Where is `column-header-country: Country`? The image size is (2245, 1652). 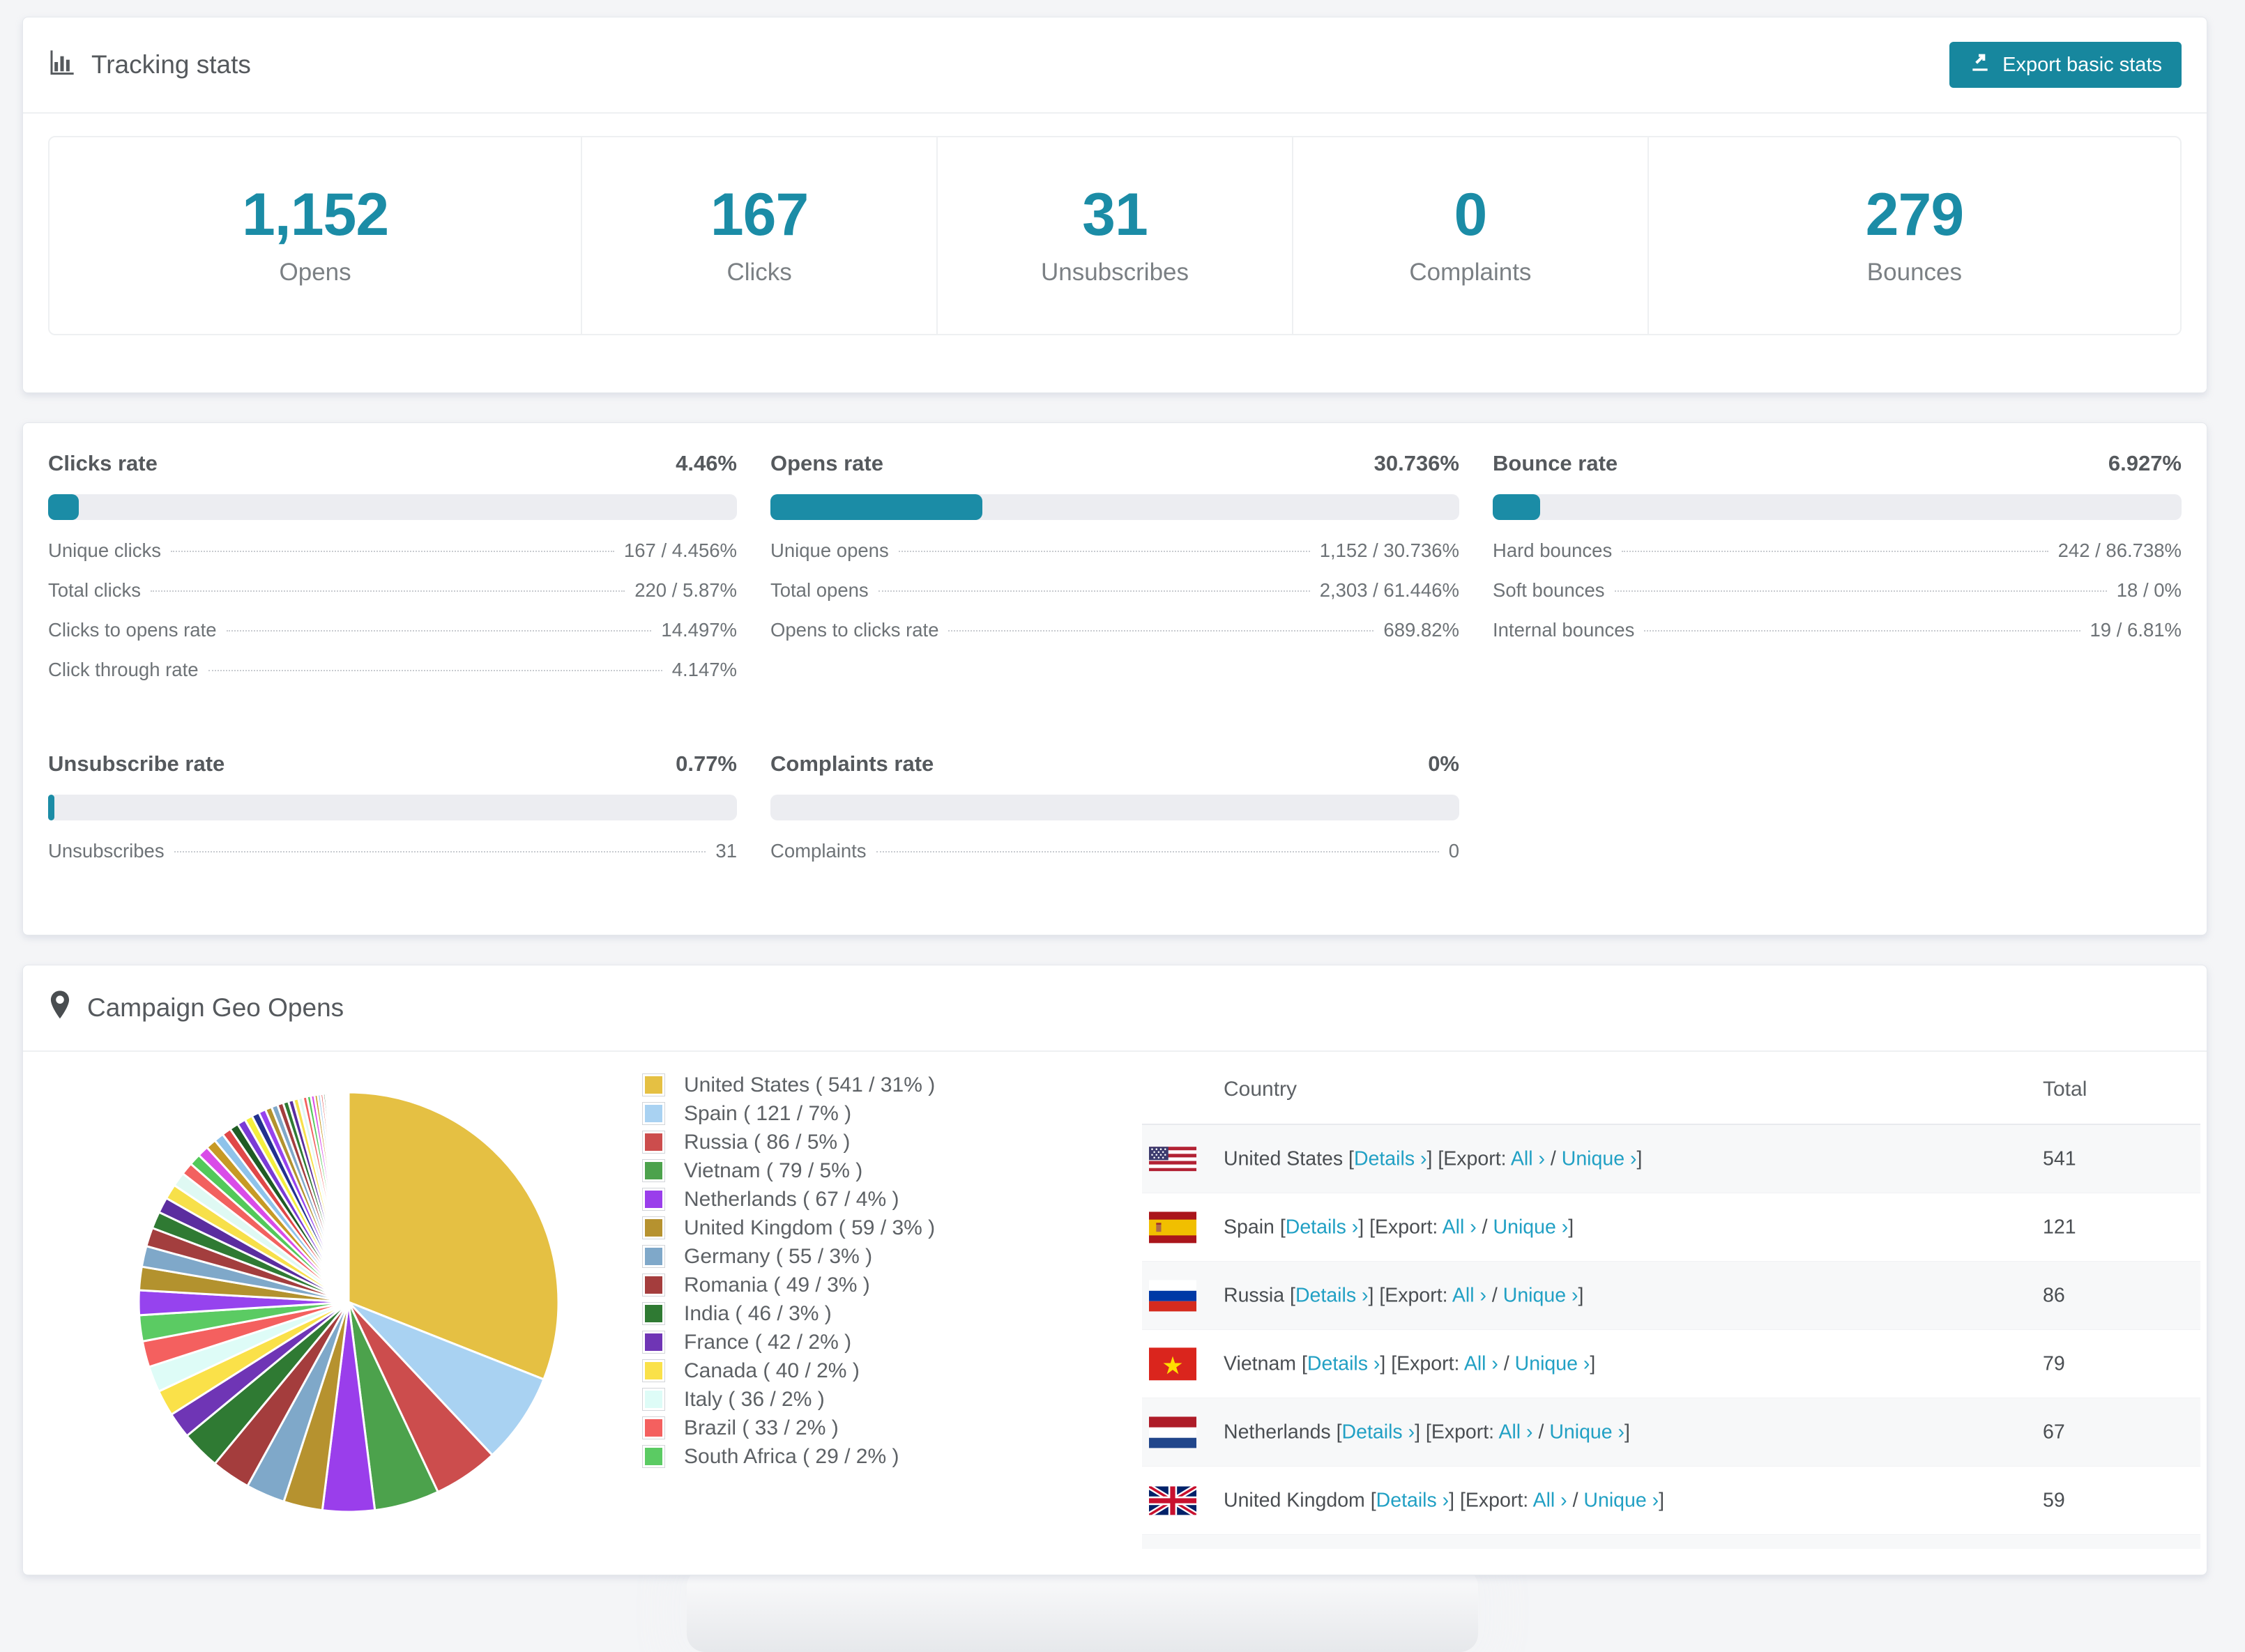 column-header-country: Country is located at coordinates (1260, 1089).